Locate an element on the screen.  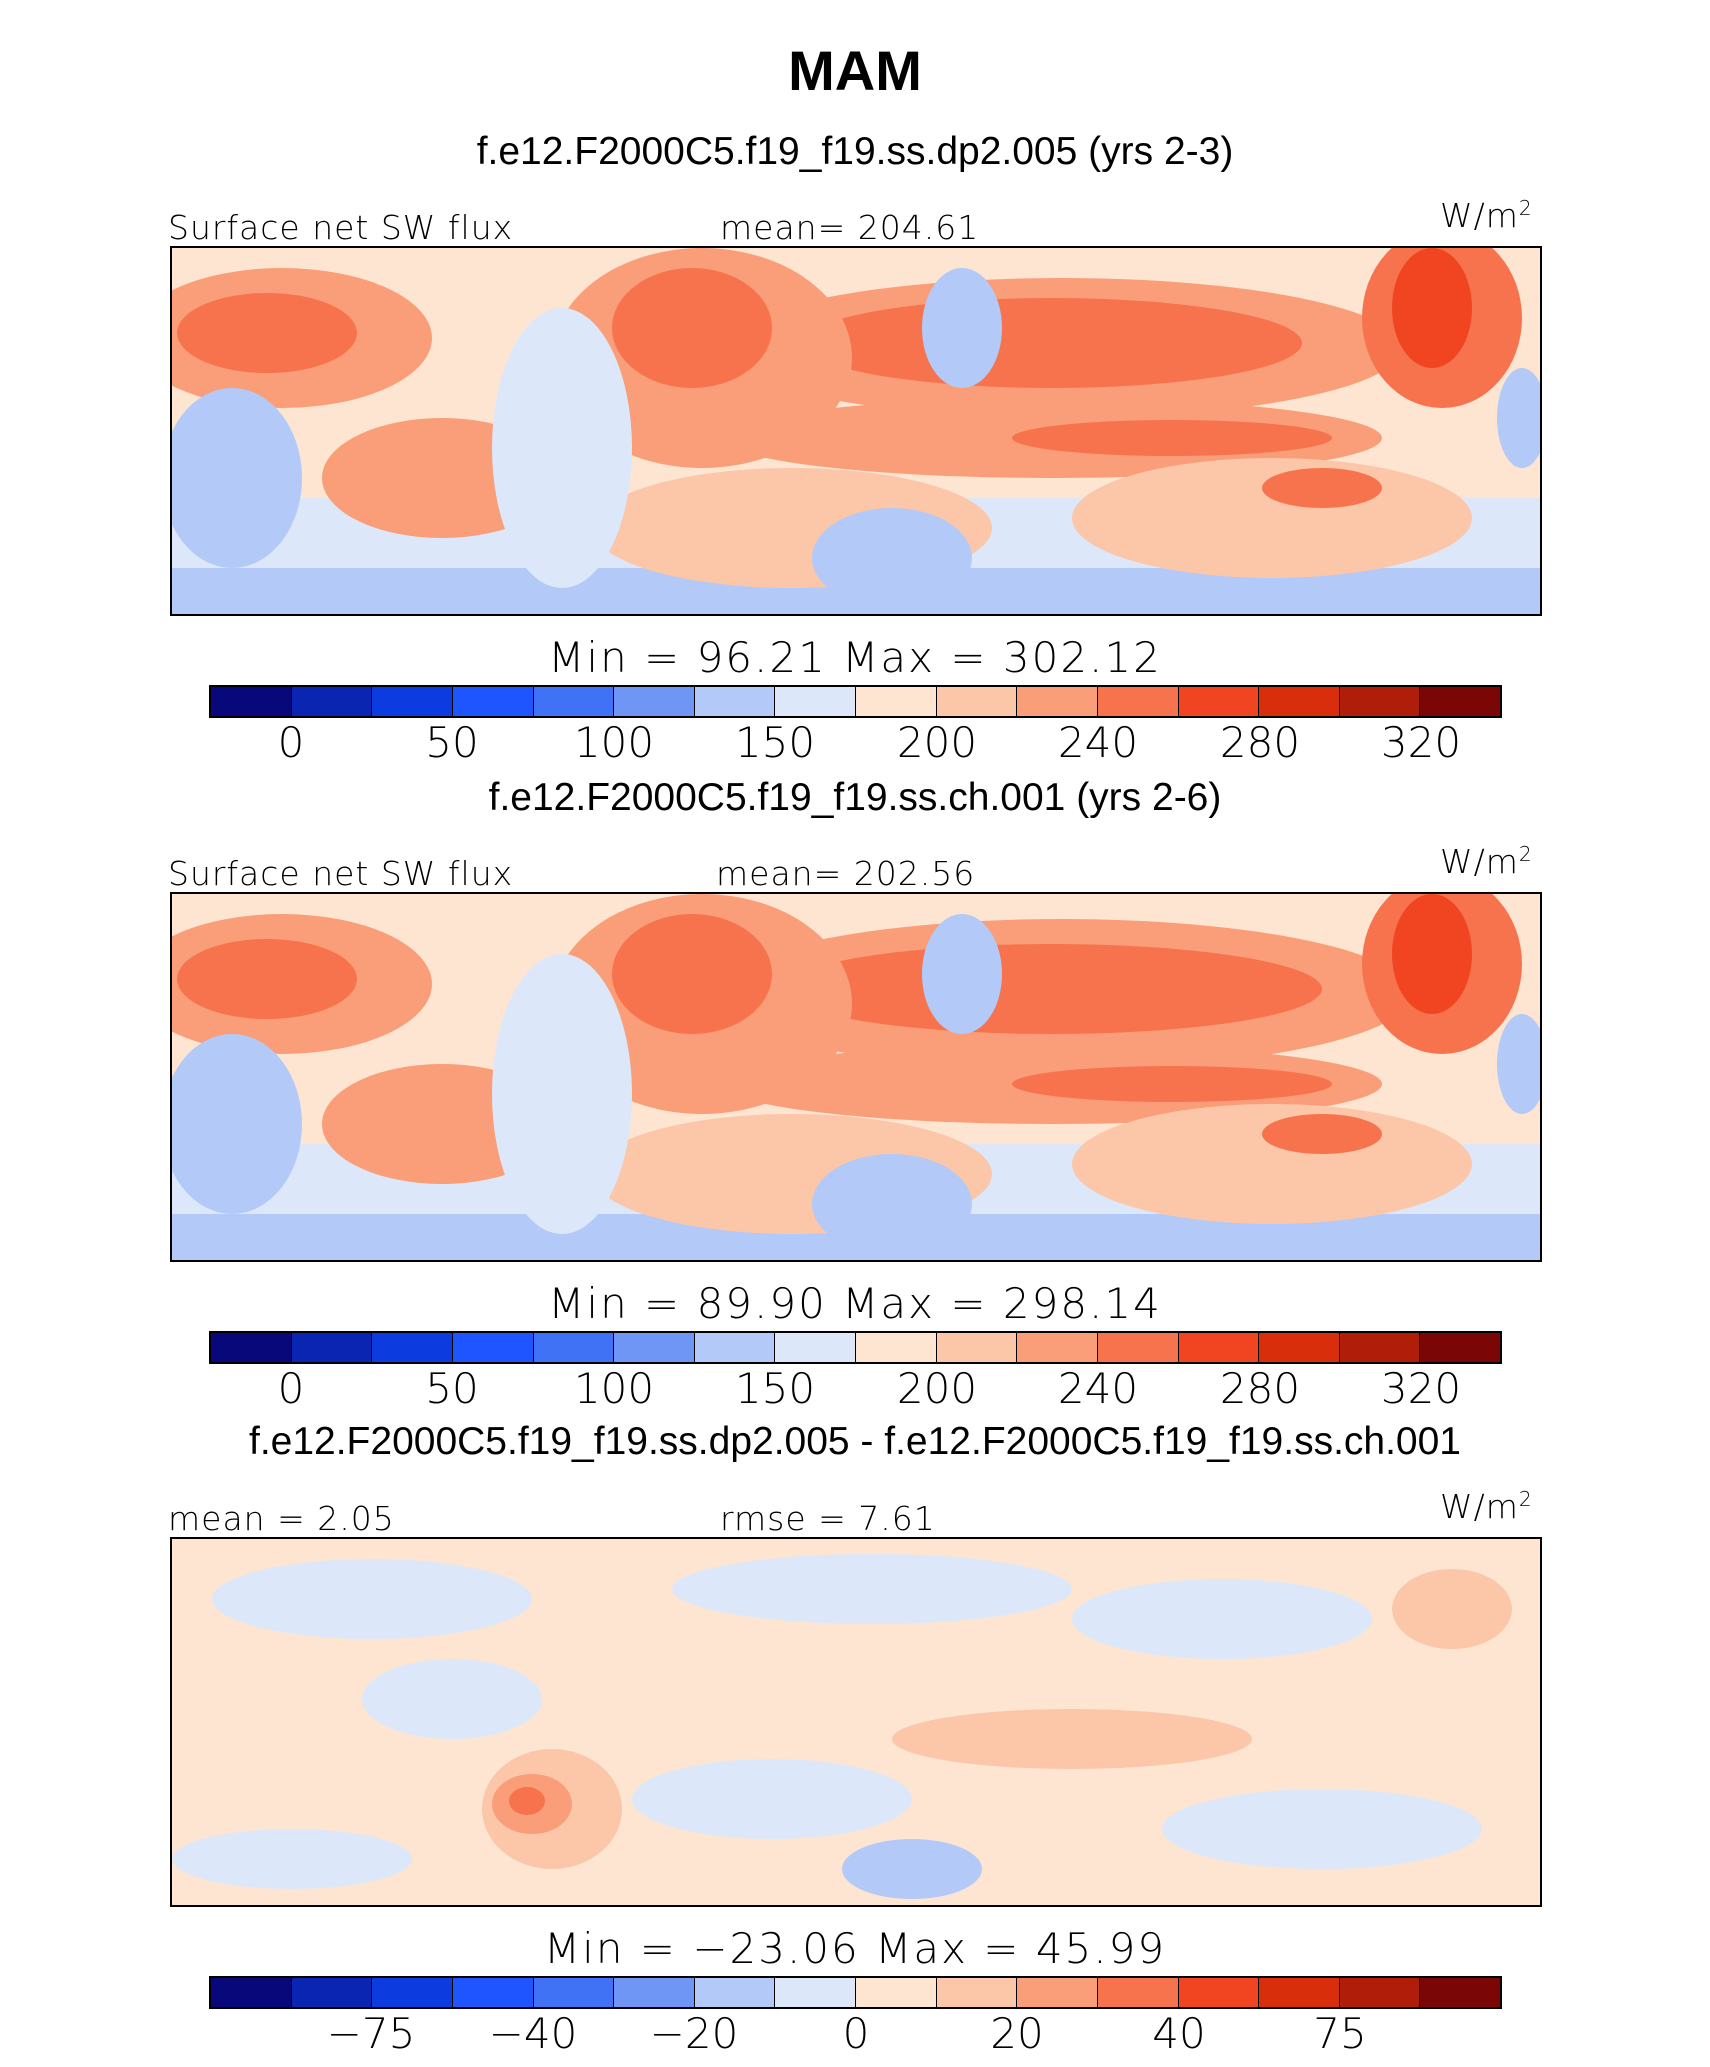
panel-2-min-max: Min = 89.90 Max = 298.14 is located at coordinates (855, 1303).